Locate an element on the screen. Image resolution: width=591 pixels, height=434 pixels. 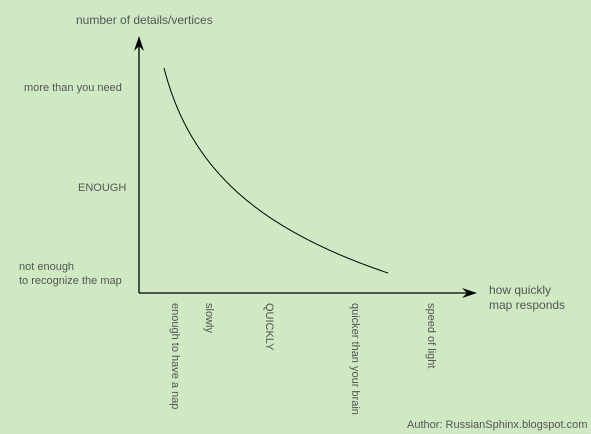
x-axis-title-line2: map responds is located at coordinates (527, 305).